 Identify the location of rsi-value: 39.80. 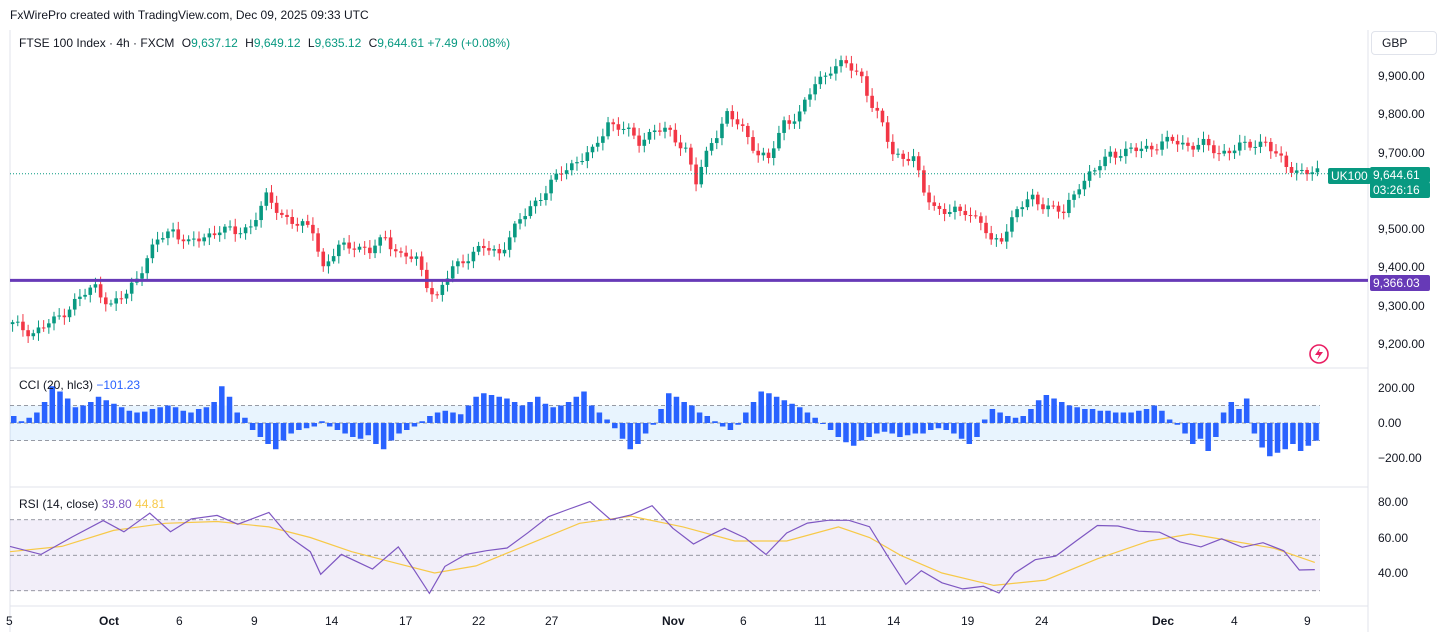
(116, 504).